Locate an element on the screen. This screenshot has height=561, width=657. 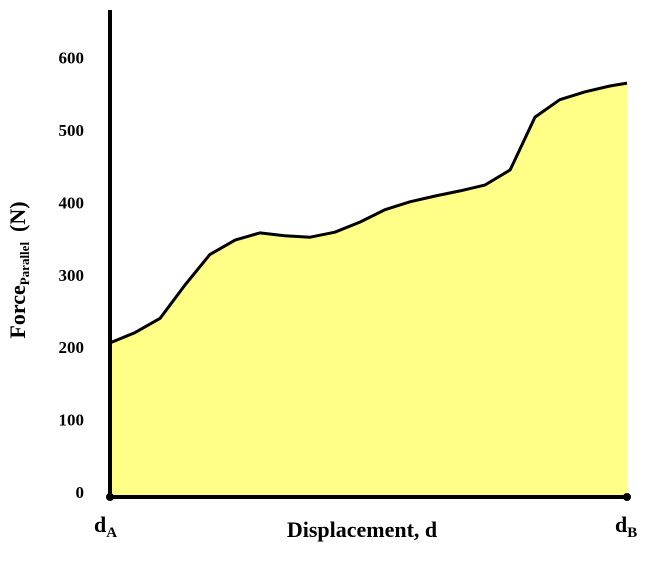
y-tick-label: 100 is located at coordinates (72, 420).